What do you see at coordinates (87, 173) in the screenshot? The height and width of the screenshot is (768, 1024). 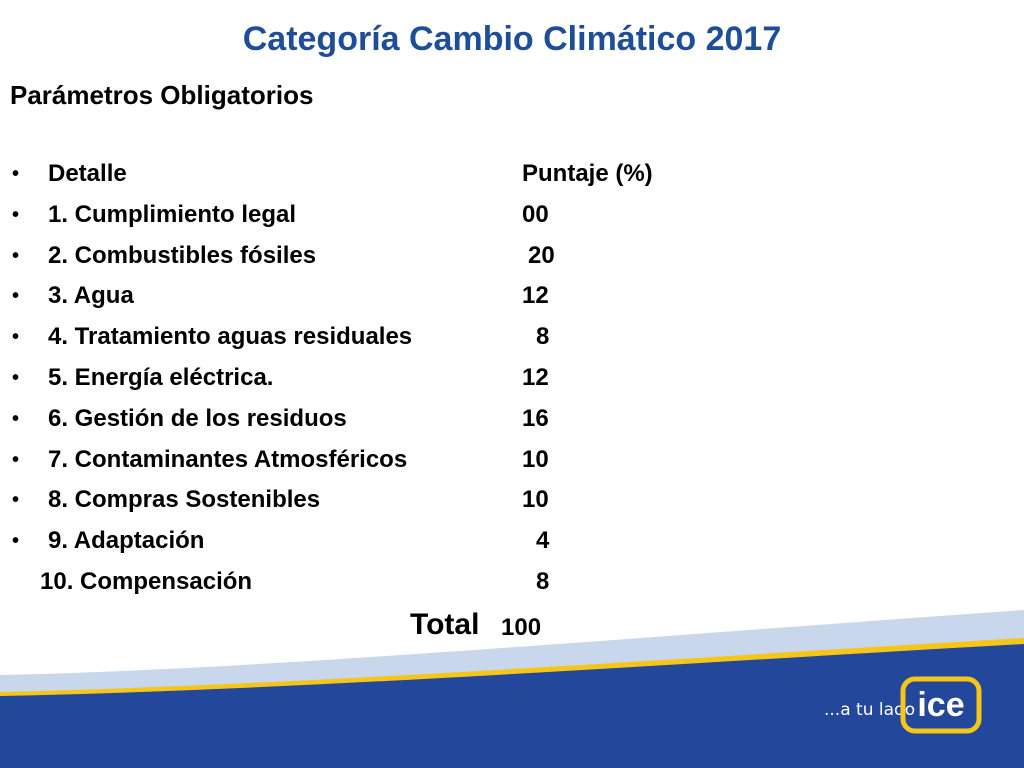 I see `table-header-label: Detalle` at bounding box center [87, 173].